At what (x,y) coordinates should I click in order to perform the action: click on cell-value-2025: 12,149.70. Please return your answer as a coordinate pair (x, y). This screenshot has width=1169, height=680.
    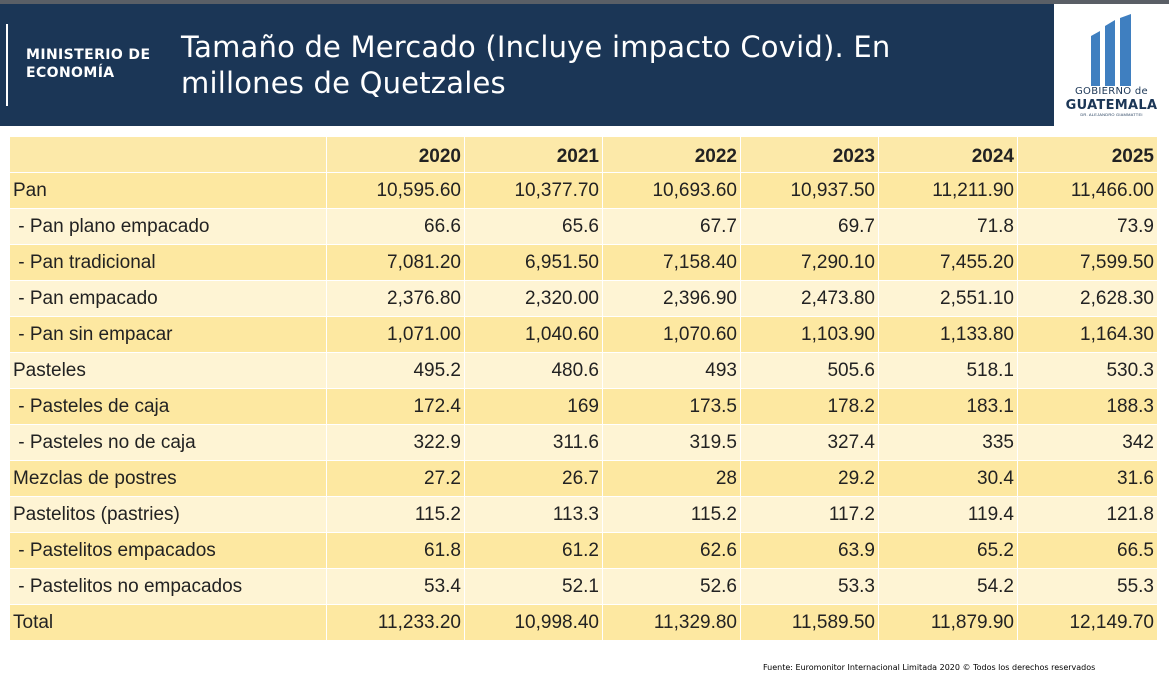
    Looking at the image, I should click on (1087, 622).